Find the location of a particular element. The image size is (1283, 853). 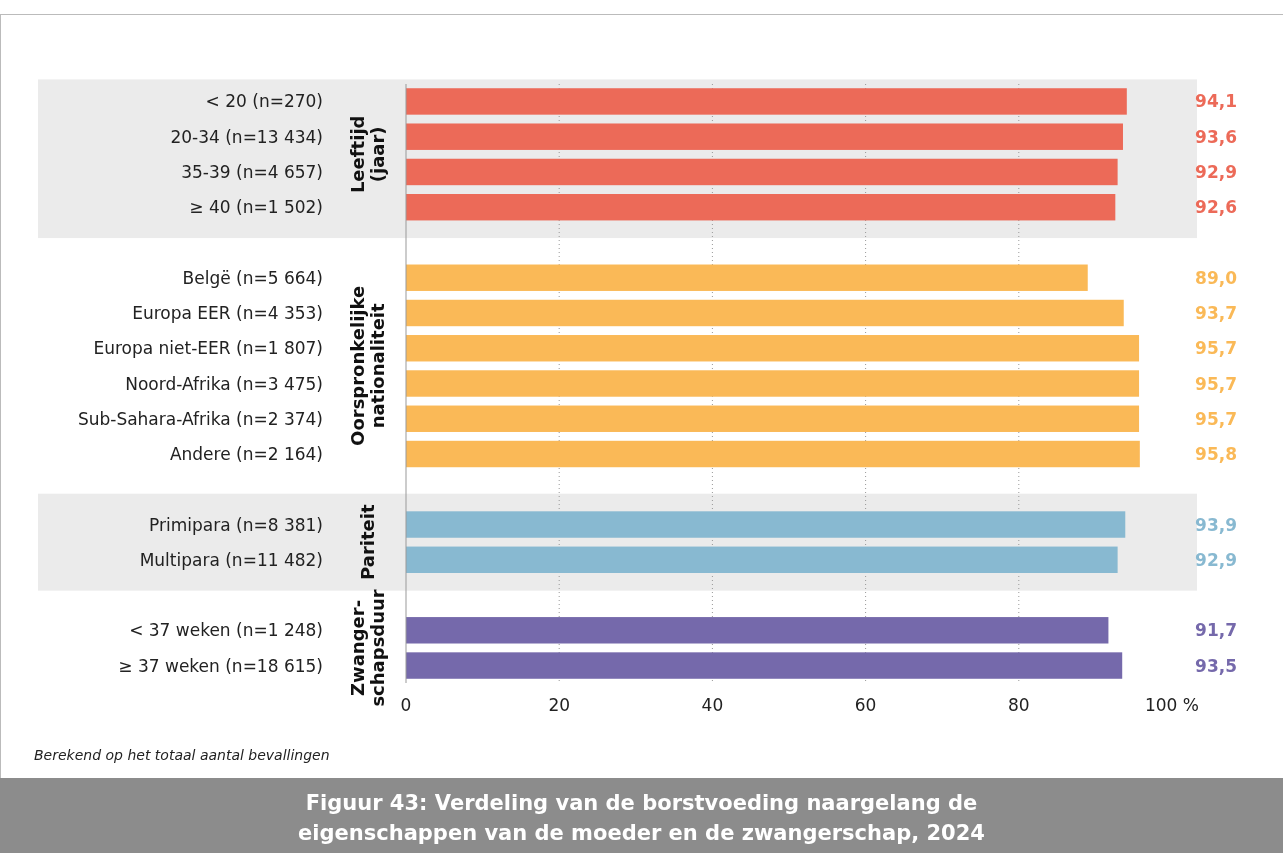

y-tick-label: < 20 (n=270) is located at coordinates (264, 101).